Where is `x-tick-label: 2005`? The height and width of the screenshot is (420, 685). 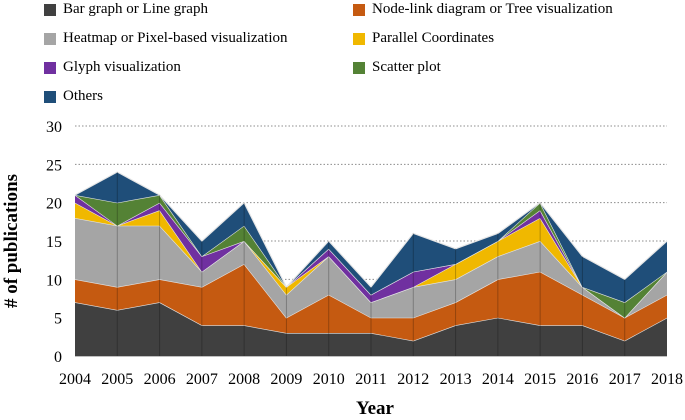
x-tick-label: 2005 is located at coordinates (117, 379).